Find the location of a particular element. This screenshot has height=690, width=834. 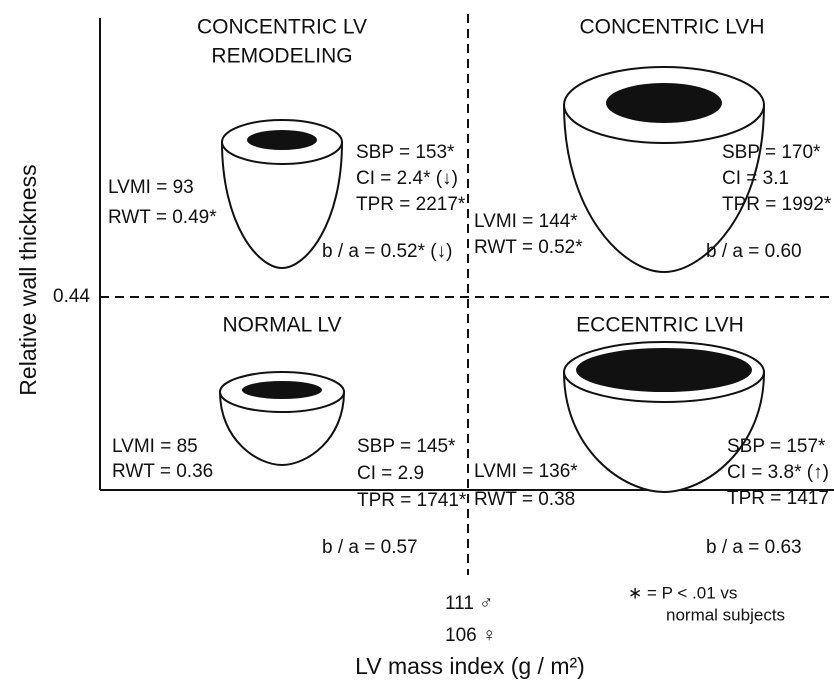

stat-right: SBP = 170* is located at coordinates (771, 152).